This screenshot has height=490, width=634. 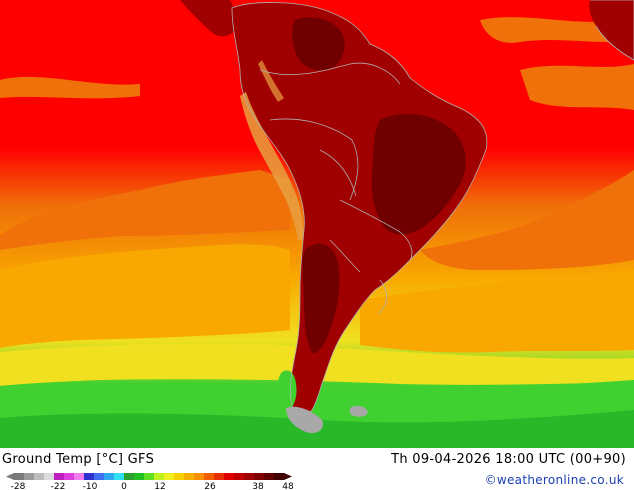 I want to click on warm-band-atlantic-east, so click(x=577, y=87).